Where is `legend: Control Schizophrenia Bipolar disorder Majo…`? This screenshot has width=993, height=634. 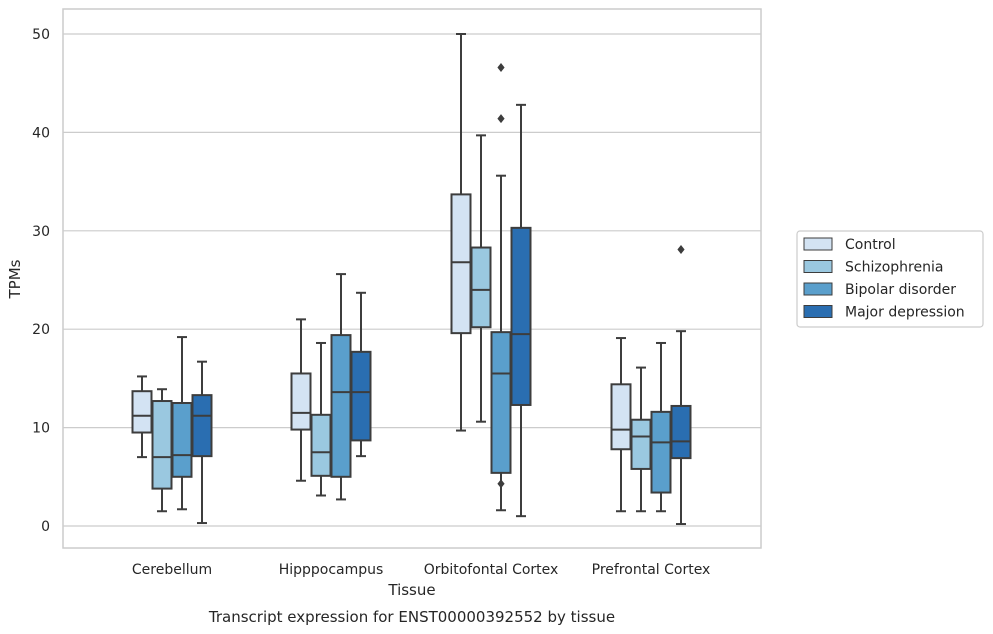
legend: Control Schizophrenia Bipolar disorder Majo… is located at coordinates (890, 279).